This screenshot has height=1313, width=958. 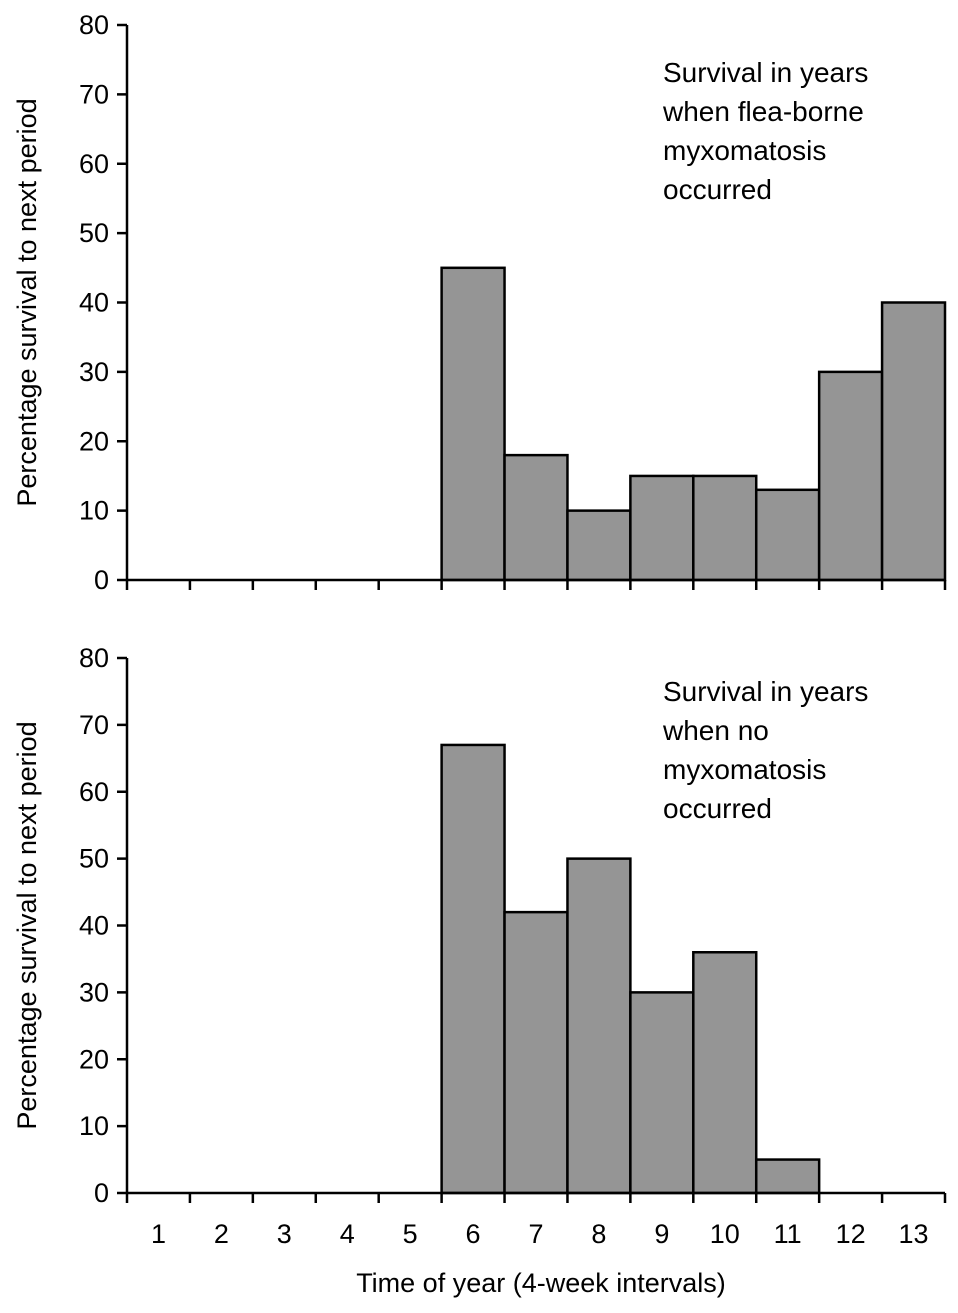 What do you see at coordinates (851, 1234) in the screenshot?
I see `x-tick-label: 12` at bounding box center [851, 1234].